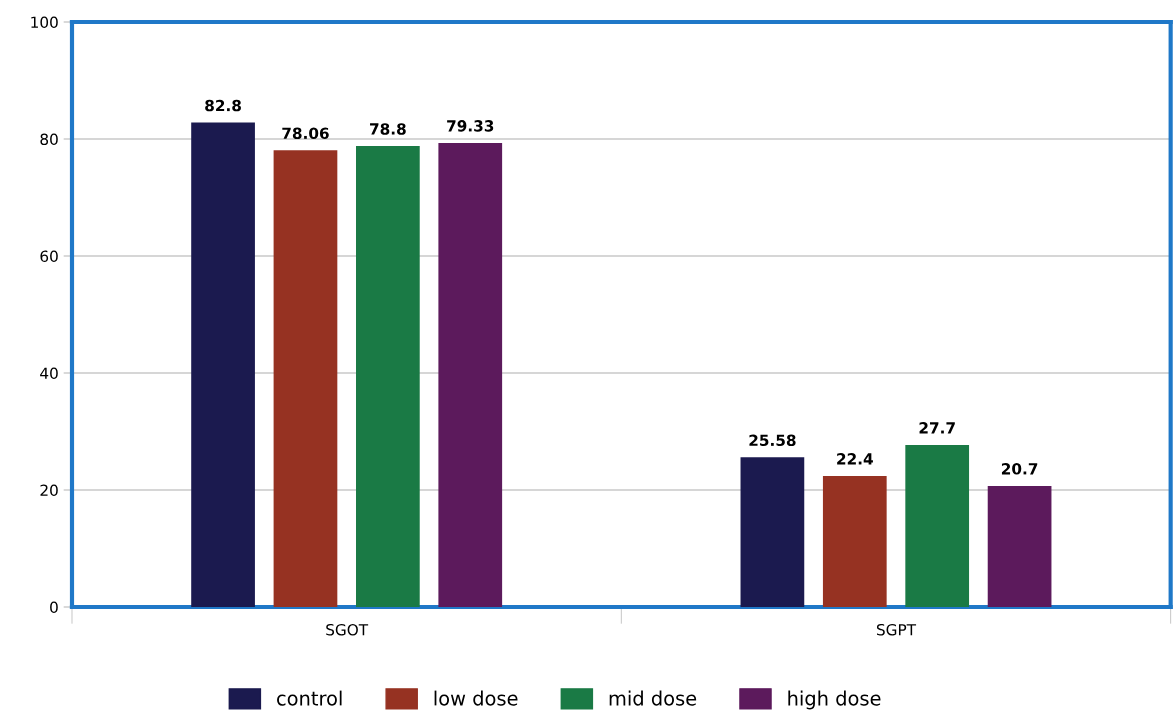  What do you see at coordinates (49, 490) in the screenshot?
I see `y-tick-label: 20` at bounding box center [49, 490].